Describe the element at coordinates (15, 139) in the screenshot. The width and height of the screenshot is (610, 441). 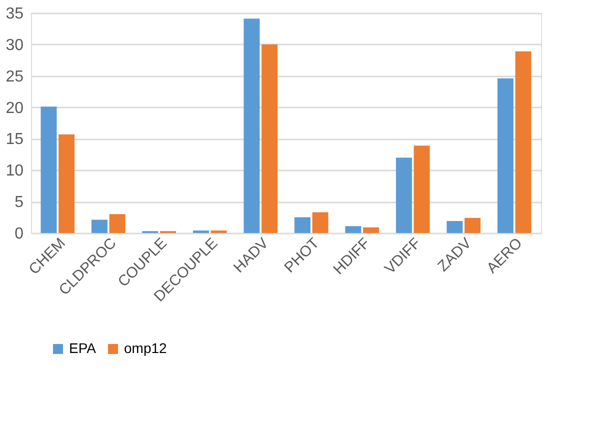
I see `y-tick-label: 15` at that location.